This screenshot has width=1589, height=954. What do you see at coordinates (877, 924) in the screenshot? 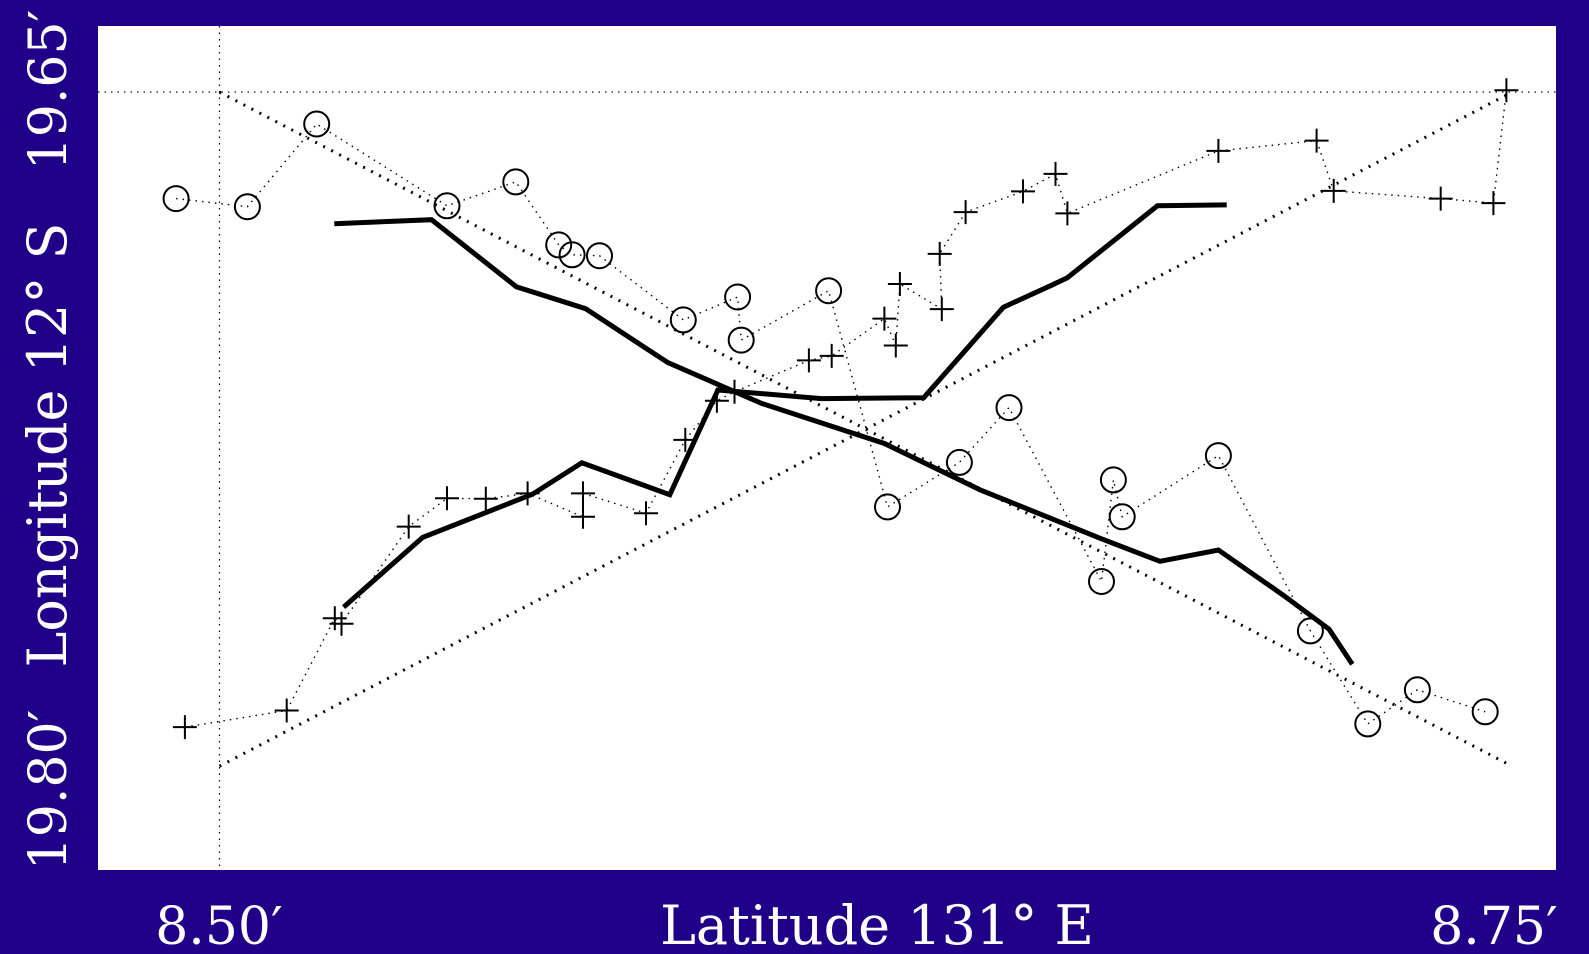
I see `x-axis-label: Latitude 131° E` at bounding box center [877, 924].